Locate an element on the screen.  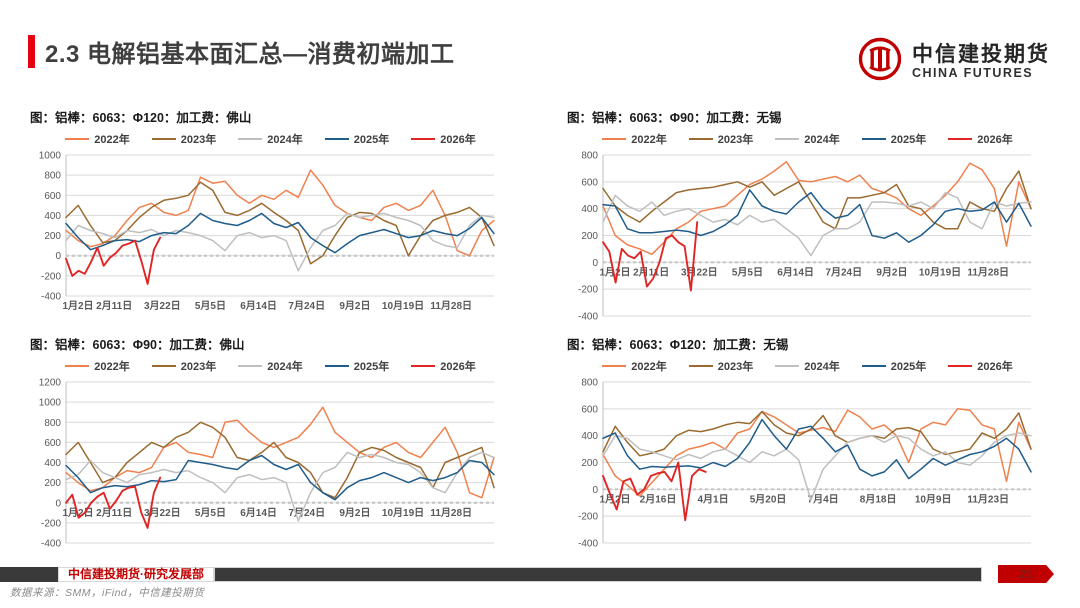
x-axis-tick-label: 2月16日 is located at coordinates (658, 499).